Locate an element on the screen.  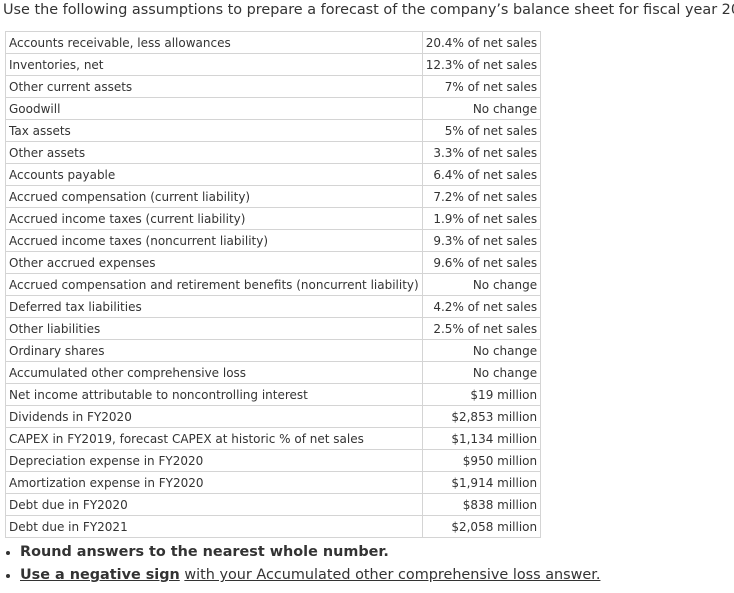
assumption-value: 9.6% of net sales is located at coordinates (481, 262).